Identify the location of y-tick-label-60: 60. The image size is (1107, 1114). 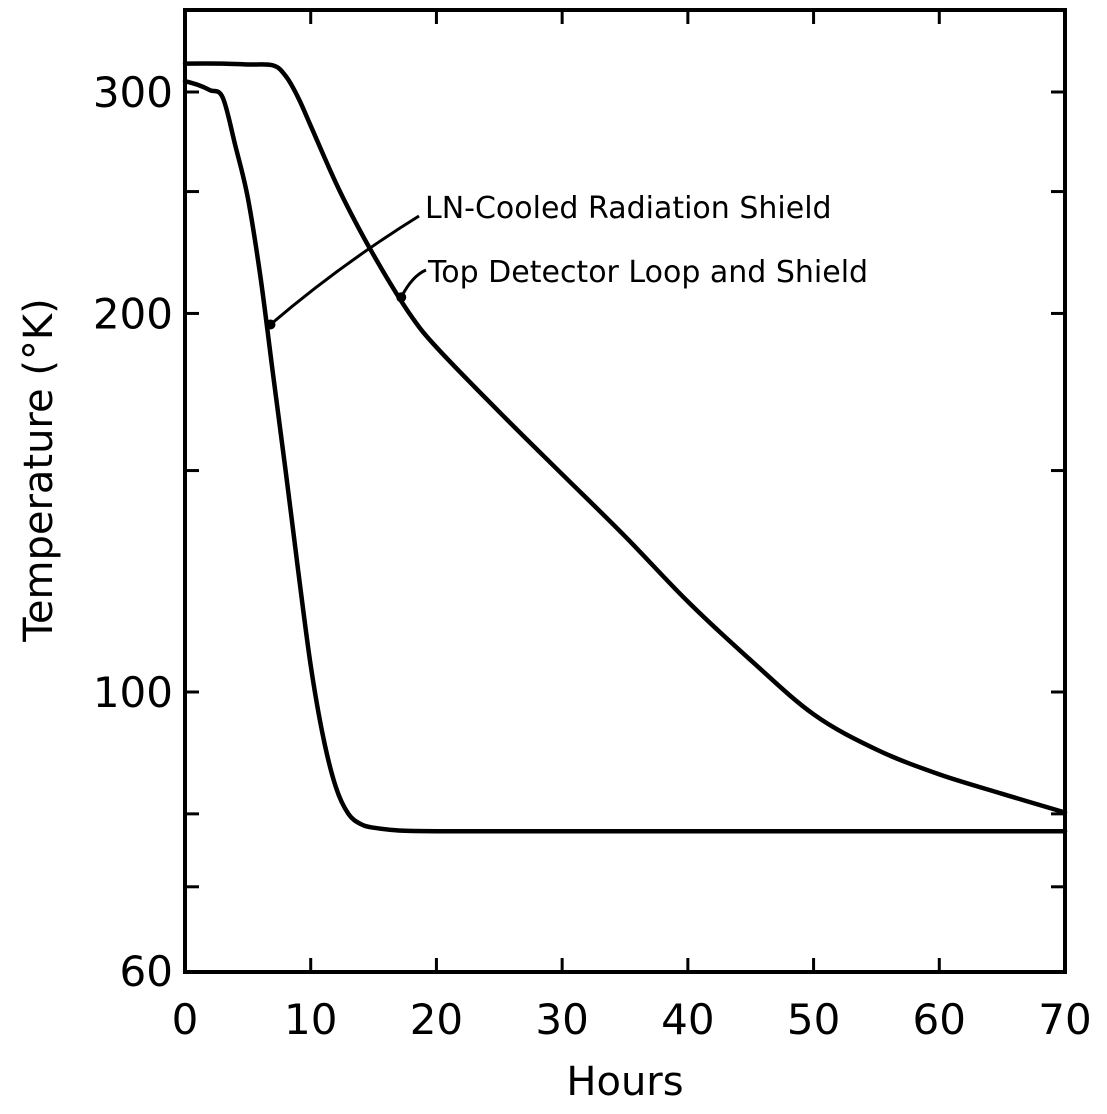
(146, 971).